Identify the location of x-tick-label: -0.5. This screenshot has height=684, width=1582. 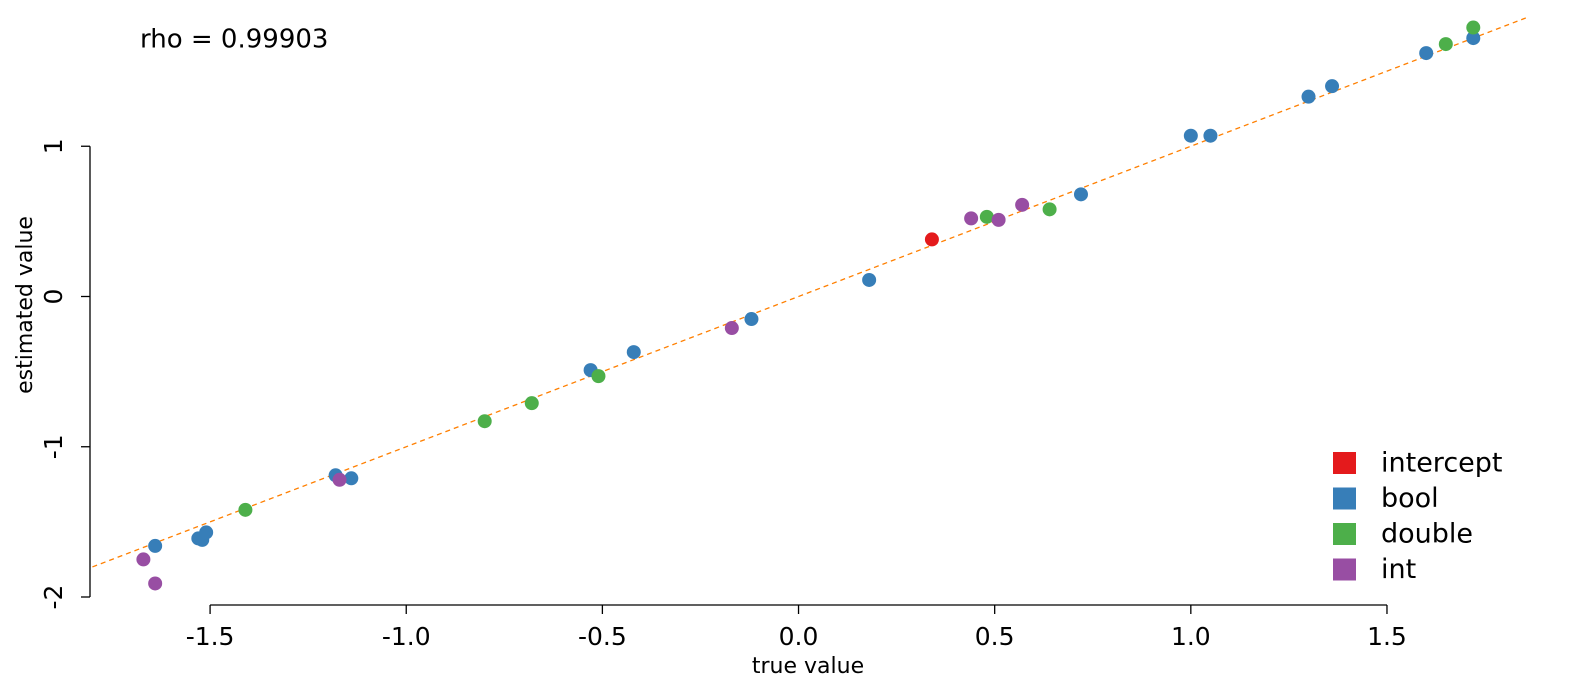
(602, 636).